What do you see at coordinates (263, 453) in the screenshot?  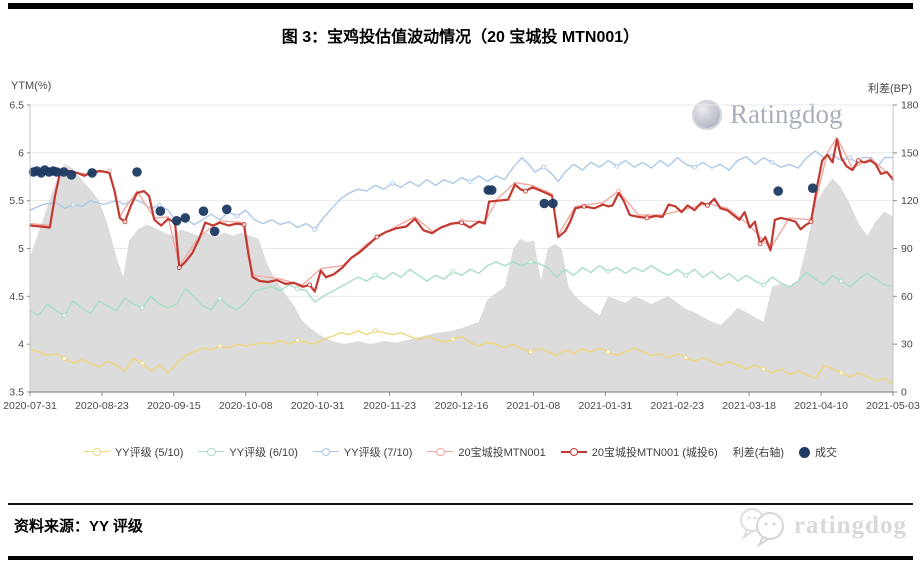 I see `legend-label: YY评级 (6/10)` at bounding box center [263, 453].